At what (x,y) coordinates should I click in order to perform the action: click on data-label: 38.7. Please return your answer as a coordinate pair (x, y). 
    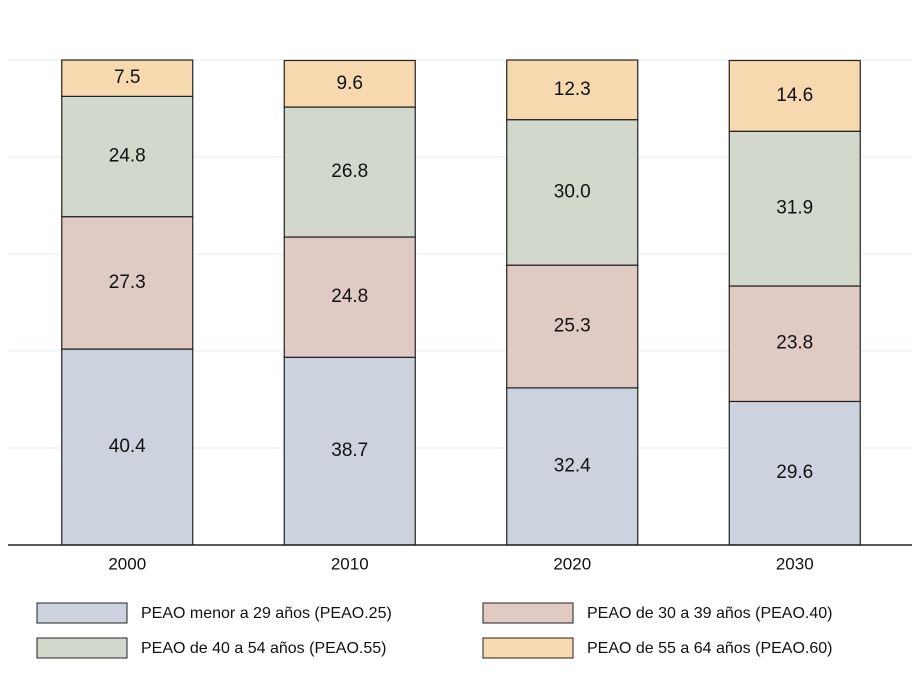
    Looking at the image, I should click on (349, 450).